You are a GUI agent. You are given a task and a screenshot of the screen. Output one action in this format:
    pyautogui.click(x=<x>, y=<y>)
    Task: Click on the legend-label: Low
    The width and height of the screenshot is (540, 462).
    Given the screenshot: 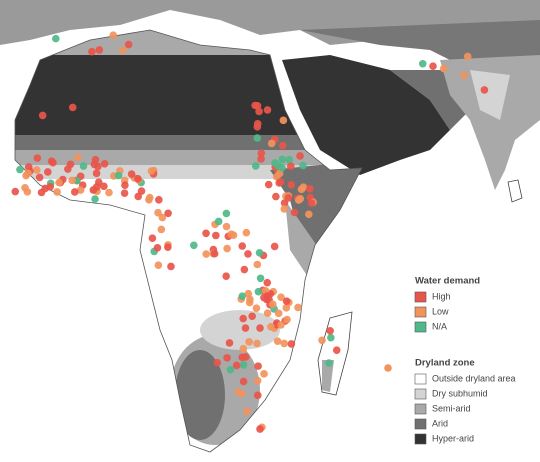 What is the action you would take?
    pyautogui.click(x=440, y=311)
    